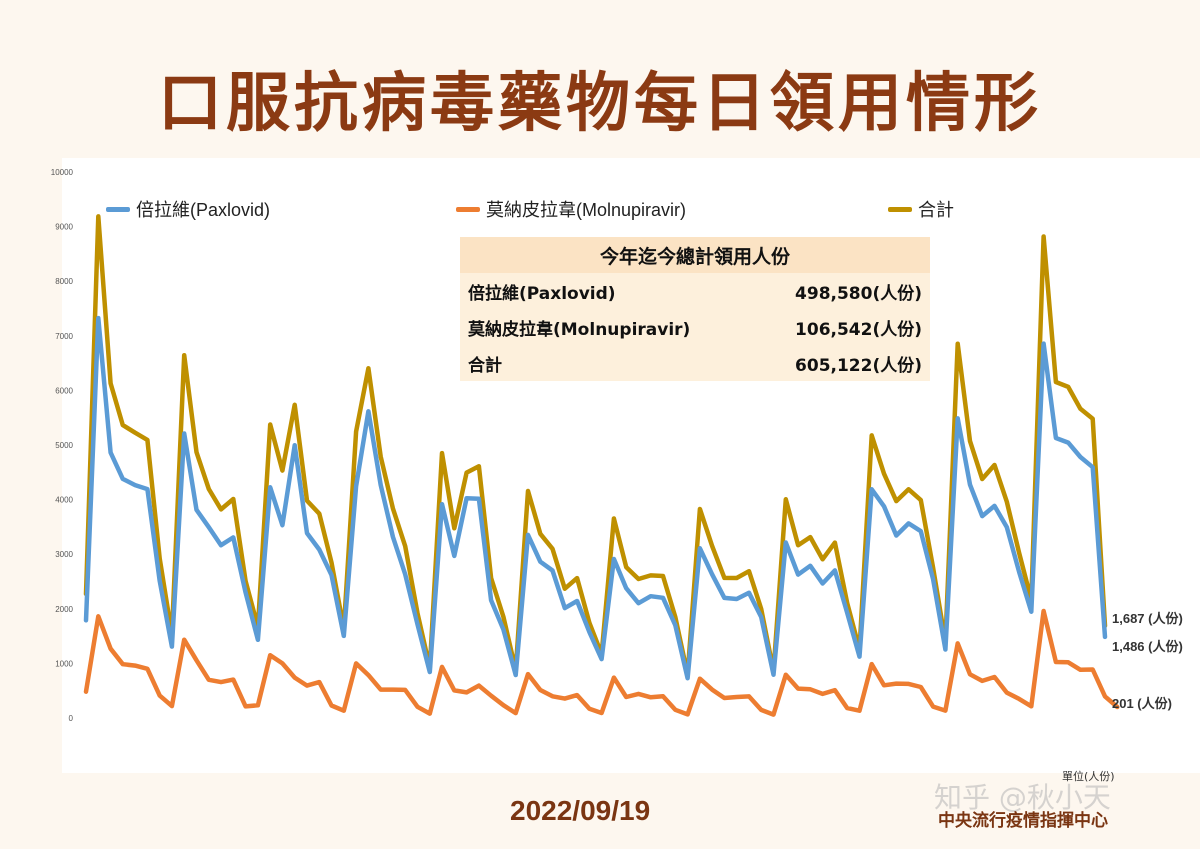  Describe the element at coordinates (64, 336) in the screenshot. I see `y-tick-label: 7000` at that location.